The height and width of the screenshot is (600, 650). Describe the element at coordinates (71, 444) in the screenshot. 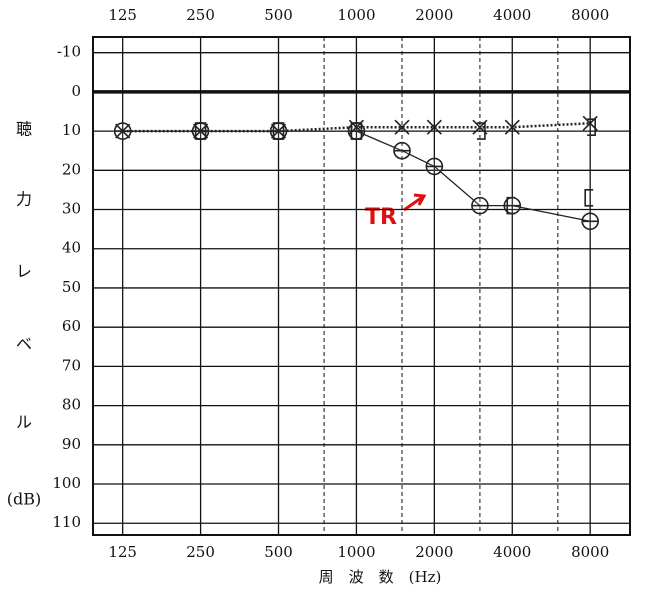

I see `y-tick-label: 90` at that location.